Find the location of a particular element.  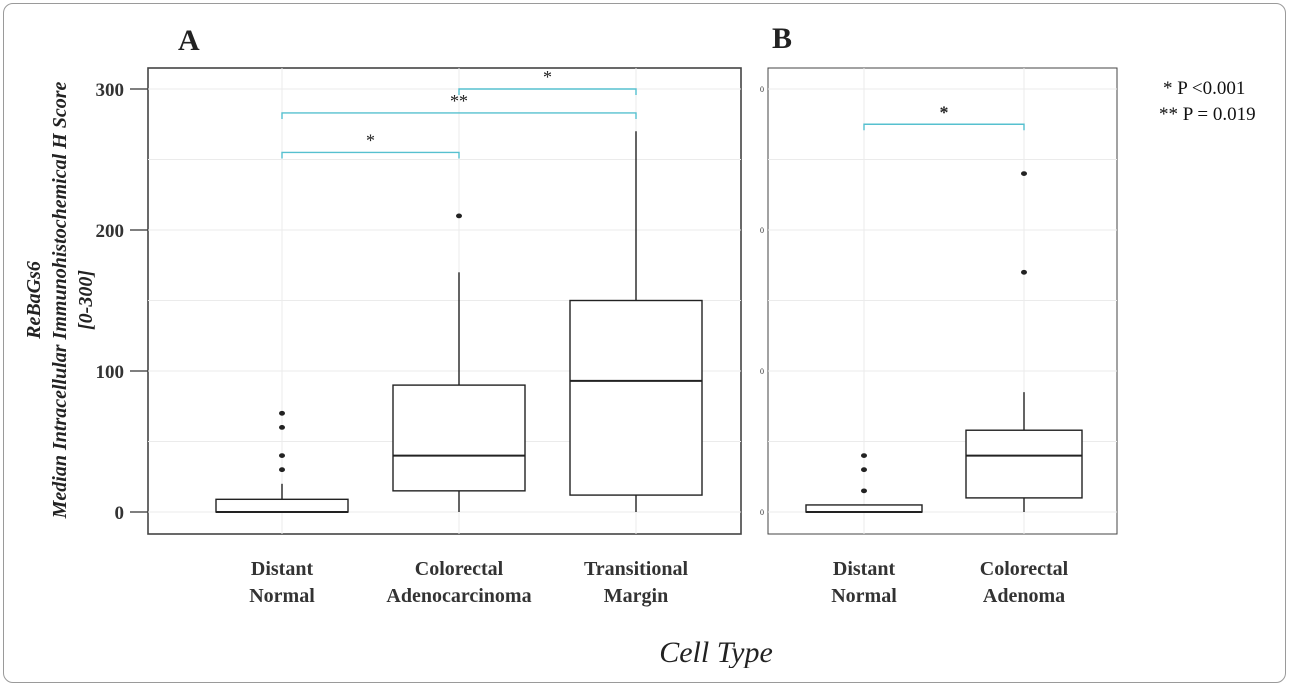

panel-label-b: B is located at coordinates (782, 38).